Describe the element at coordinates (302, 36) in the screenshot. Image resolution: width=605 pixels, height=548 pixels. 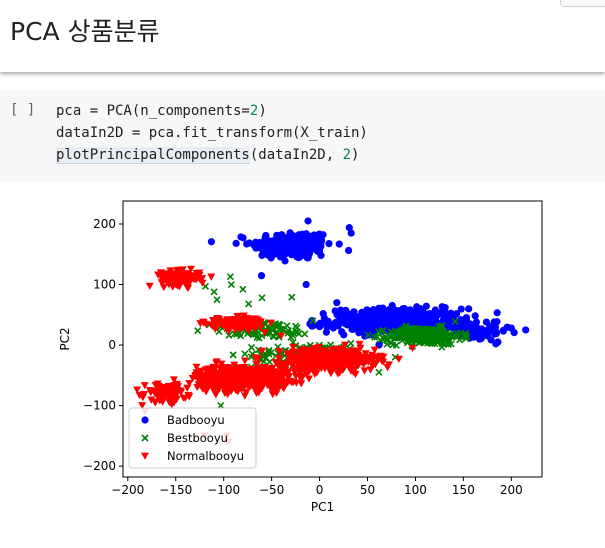
I see `notebook-header: PCA 상품분류` at that location.